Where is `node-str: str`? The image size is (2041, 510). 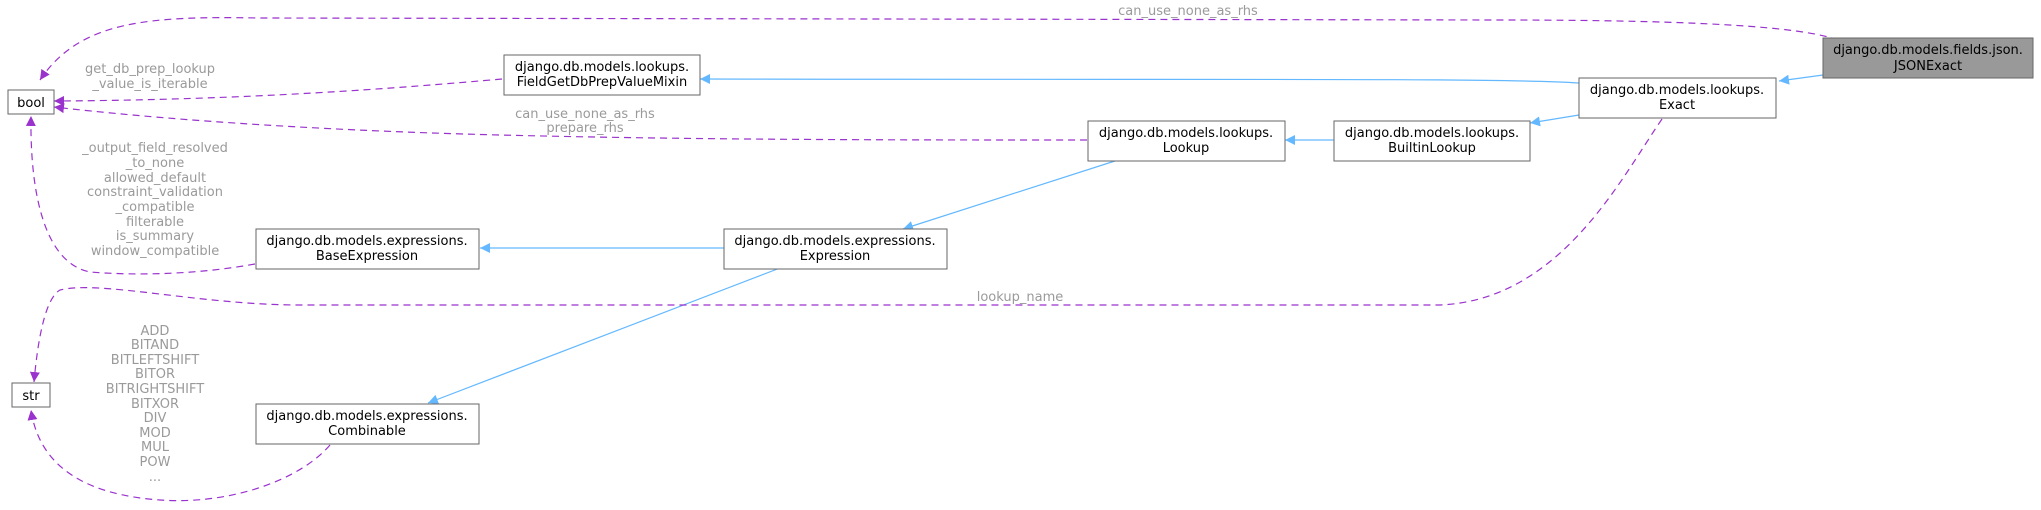 node-str: str is located at coordinates (31, 395).